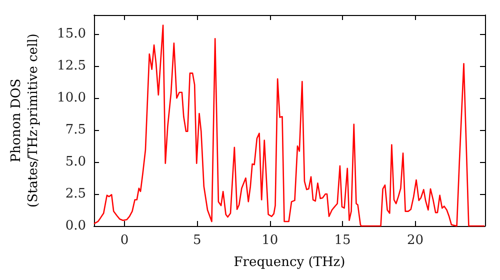 This screenshot has height=280, width=500. I want to click on y-tick-label: 7.5, so click(75, 130).